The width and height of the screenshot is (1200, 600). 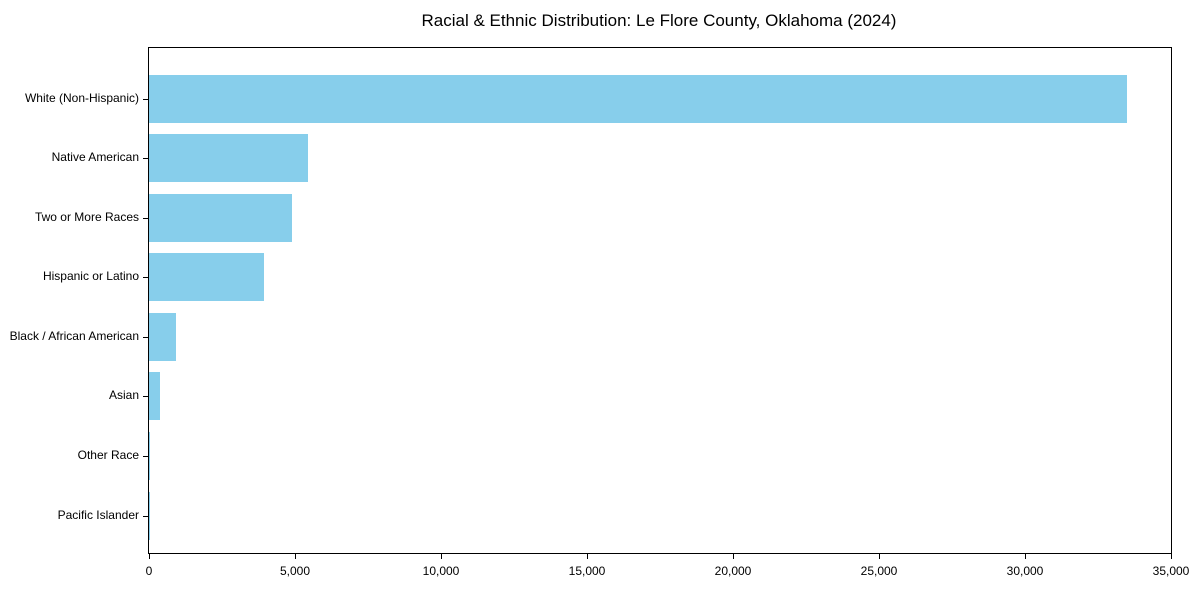 I want to click on y-axis-label-other-race: Other Race, so click(x=108, y=454).